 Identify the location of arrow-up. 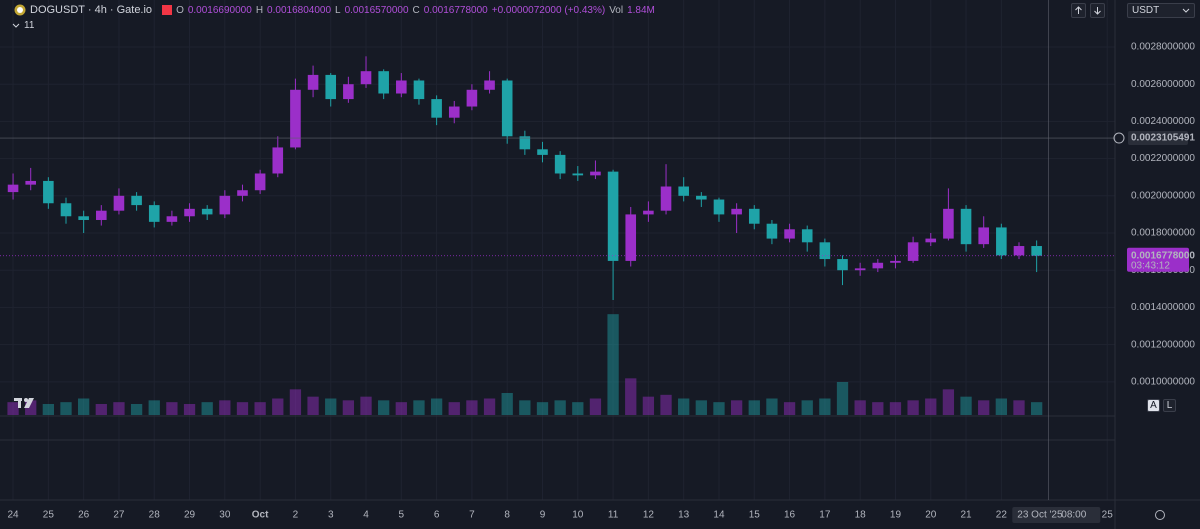
(1078, 10).